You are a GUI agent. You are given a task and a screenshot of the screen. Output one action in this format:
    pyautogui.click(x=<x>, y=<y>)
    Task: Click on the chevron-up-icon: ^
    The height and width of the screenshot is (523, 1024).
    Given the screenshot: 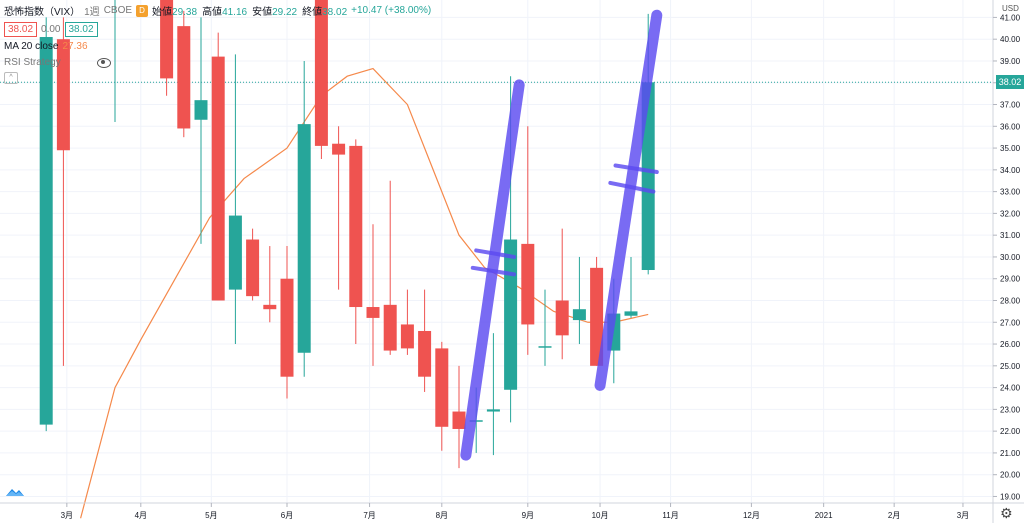 What is the action you would take?
    pyautogui.click(x=11, y=78)
    